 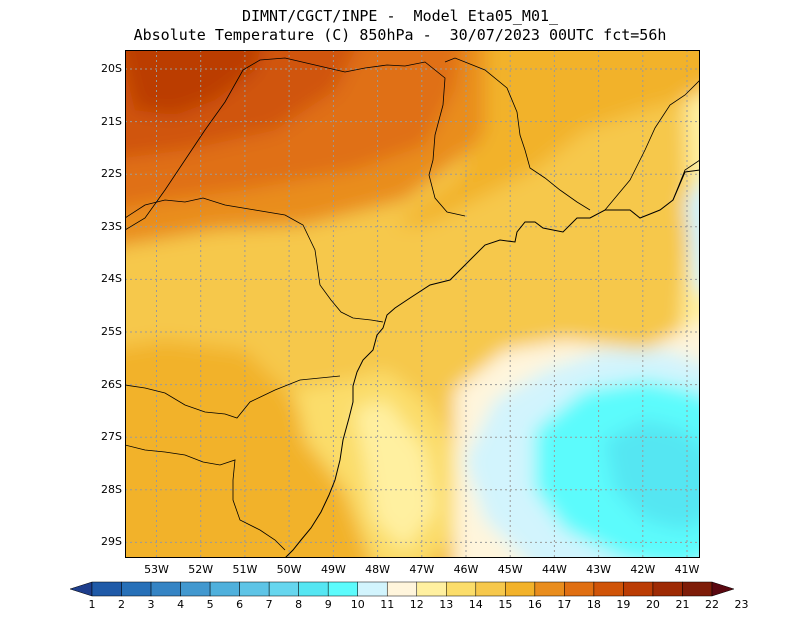 What do you see at coordinates (416, 604) in the screenshot?
I see `colorbar-label: 12` at bounding box center [416, 604].